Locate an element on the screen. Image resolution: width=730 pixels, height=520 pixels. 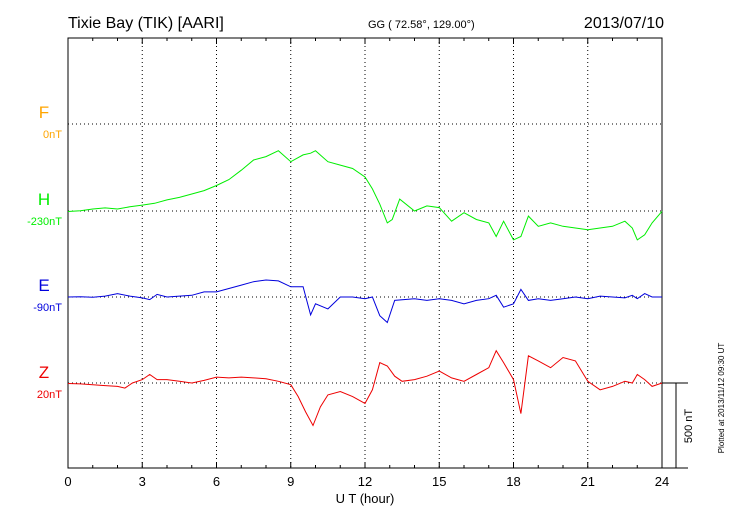
x-tick-label-6: 6 is located at coordinates (216, 481).